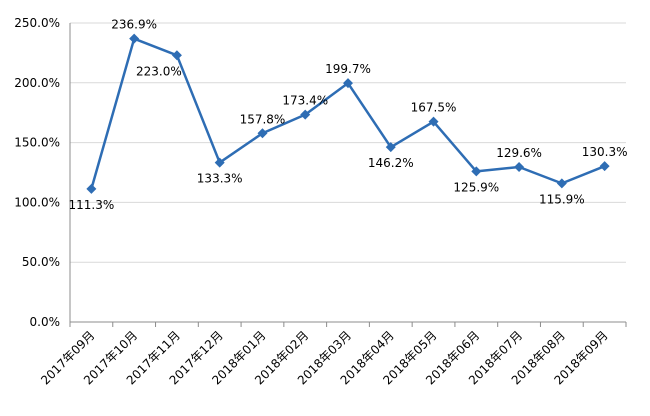 The width and height of the screenshot is (650, 416). What do you see at coordinates (45, 322) in the screenshot?
I see `y-tick-label: 0.0%` at bounding box center [45, 322].